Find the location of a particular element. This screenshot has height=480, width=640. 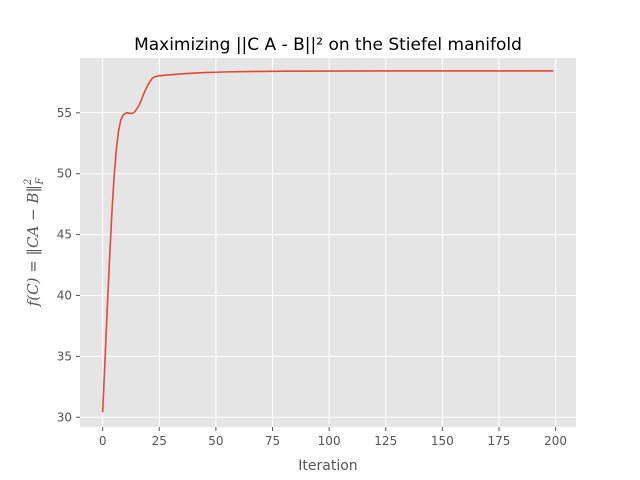

x-tick-label: 175 is located at coordinates (499, 441).